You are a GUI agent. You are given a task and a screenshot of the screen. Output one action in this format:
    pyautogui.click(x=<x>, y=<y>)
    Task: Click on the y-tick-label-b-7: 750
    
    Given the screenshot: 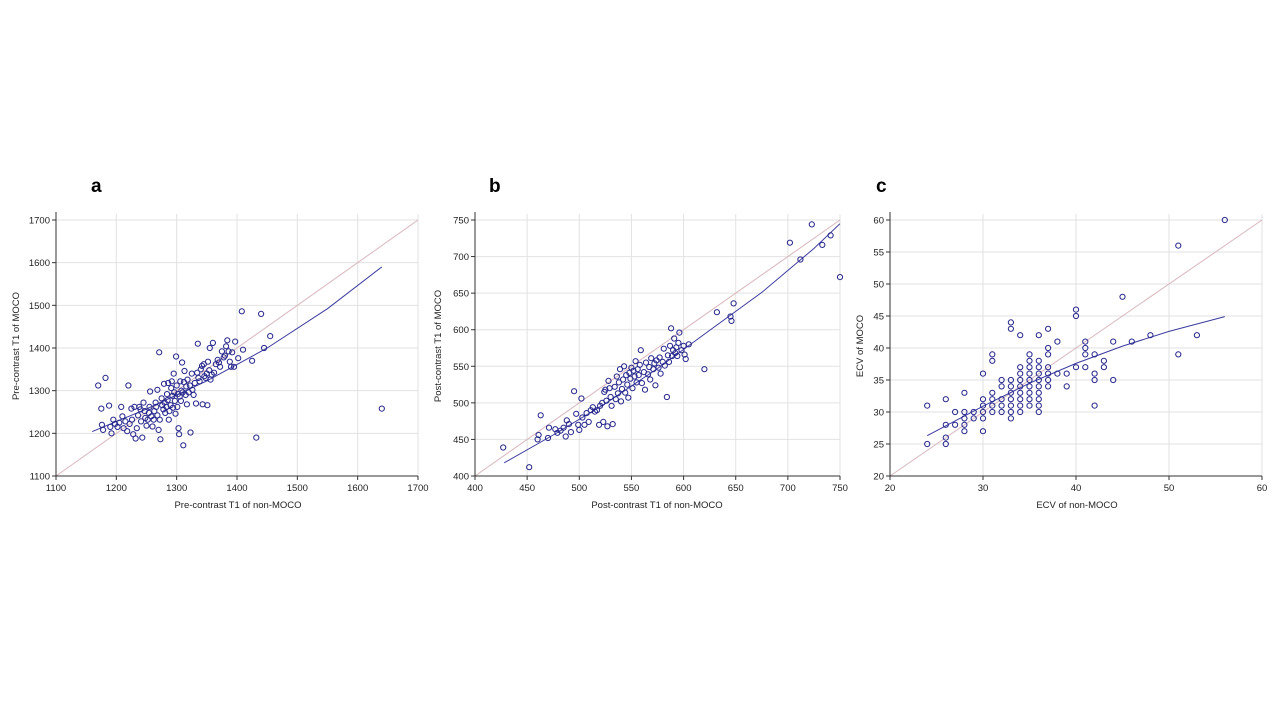 What is the action you would take?
    pyautogui.click(x=461, y=221)
    